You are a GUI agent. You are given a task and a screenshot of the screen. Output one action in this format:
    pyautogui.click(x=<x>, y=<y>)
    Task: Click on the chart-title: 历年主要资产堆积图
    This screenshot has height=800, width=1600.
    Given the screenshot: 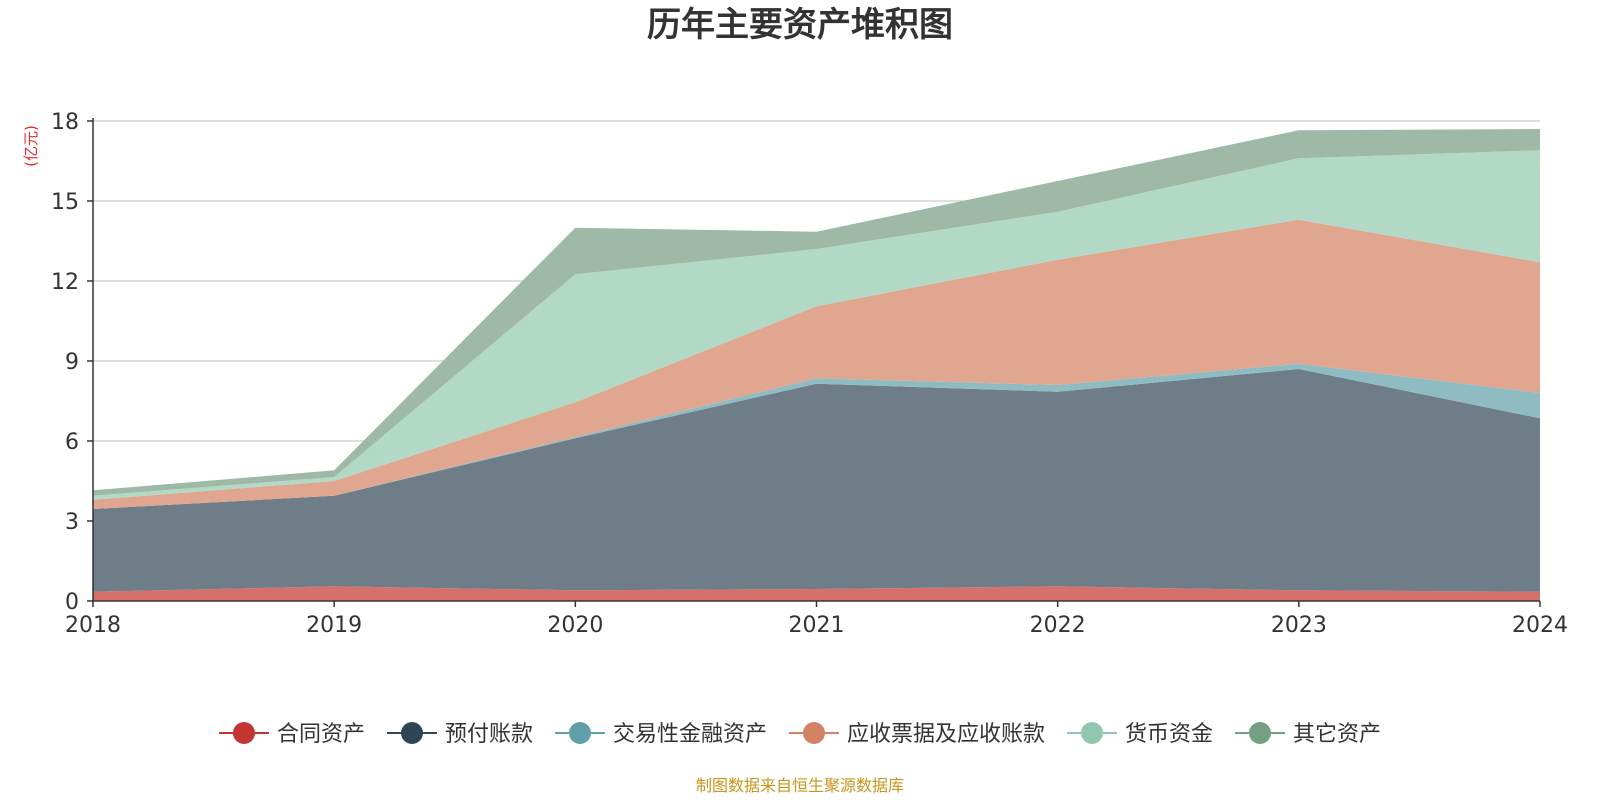 What is the action you would take?
    pyautogui.click(x=800, y=25)
    